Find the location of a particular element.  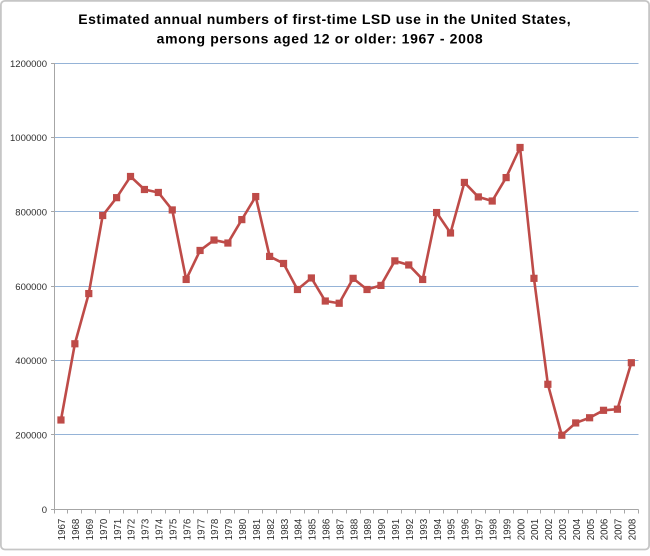

svg-text: 1992 is located at coordinates (410, 530).